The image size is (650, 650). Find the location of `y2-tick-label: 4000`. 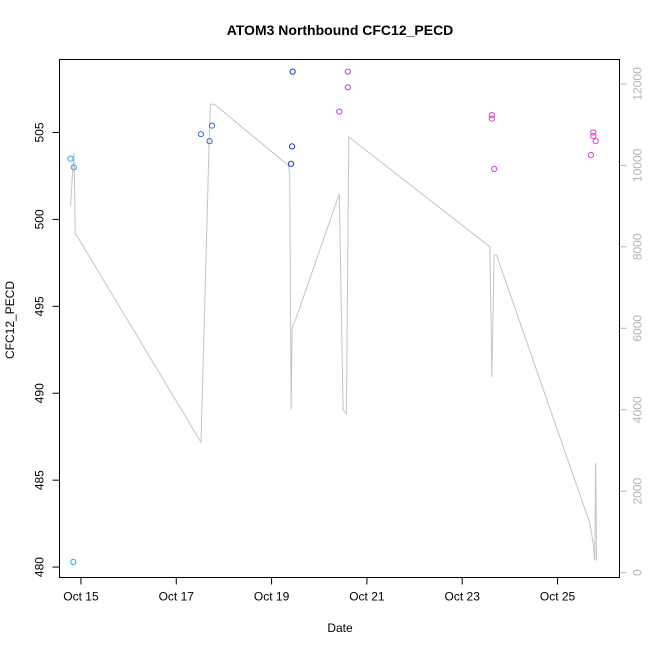

y2-tick-label: 4000 is located at coordinates (638, 409).